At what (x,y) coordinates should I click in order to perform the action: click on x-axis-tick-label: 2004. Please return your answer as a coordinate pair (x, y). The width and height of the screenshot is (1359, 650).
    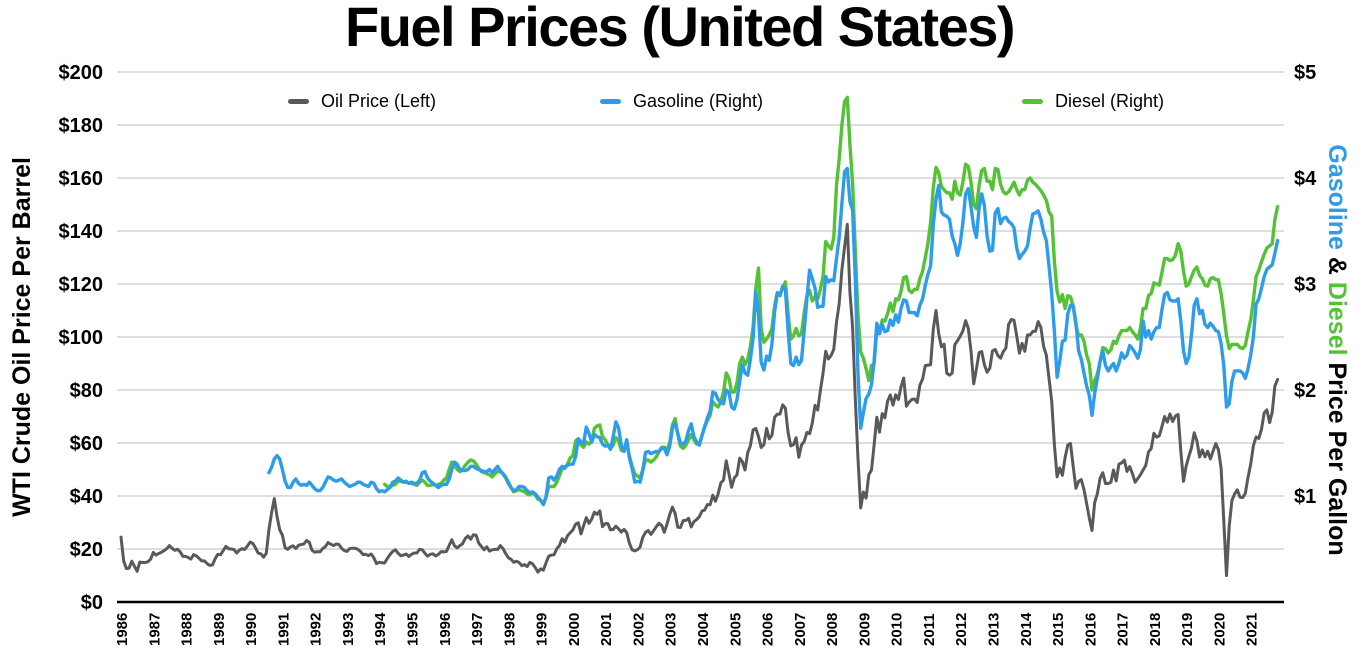
    Looking at the image, I should click on (703, 629).